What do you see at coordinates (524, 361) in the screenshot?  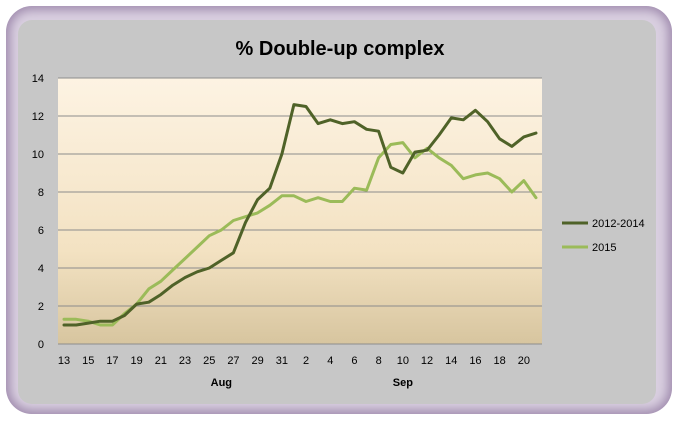 I see `x-tick-label: 20` at bounding box center [524, 361].